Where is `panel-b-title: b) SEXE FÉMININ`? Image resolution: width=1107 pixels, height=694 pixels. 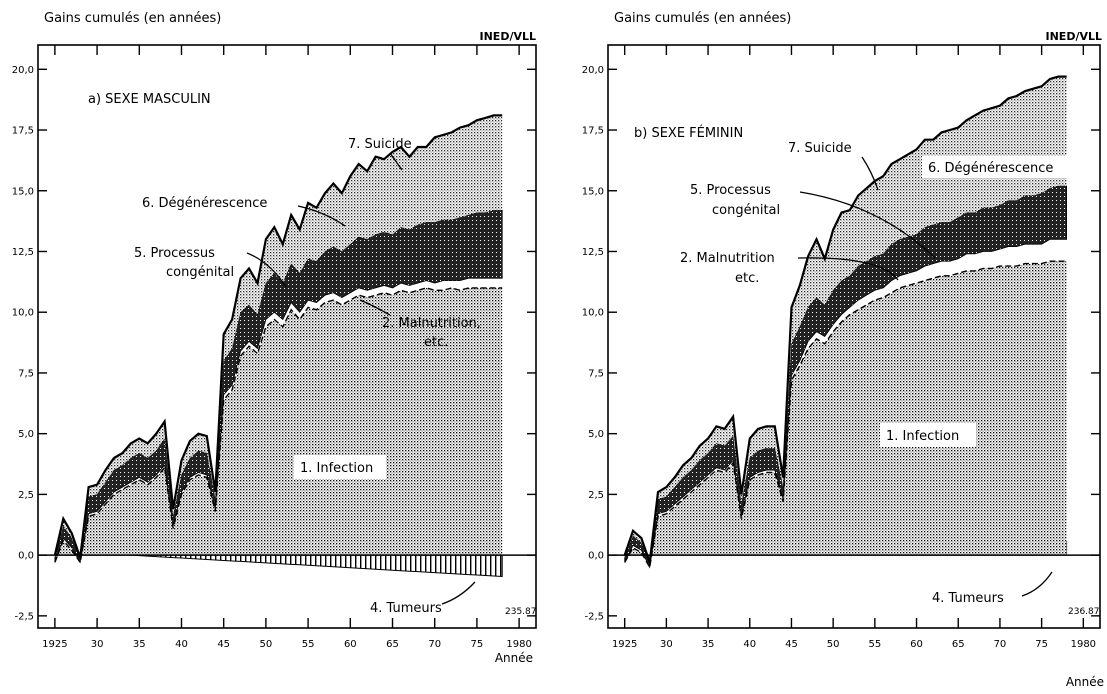
panel-b-title: b) SEXE FÉMININ is located at coordinates (688, 133).